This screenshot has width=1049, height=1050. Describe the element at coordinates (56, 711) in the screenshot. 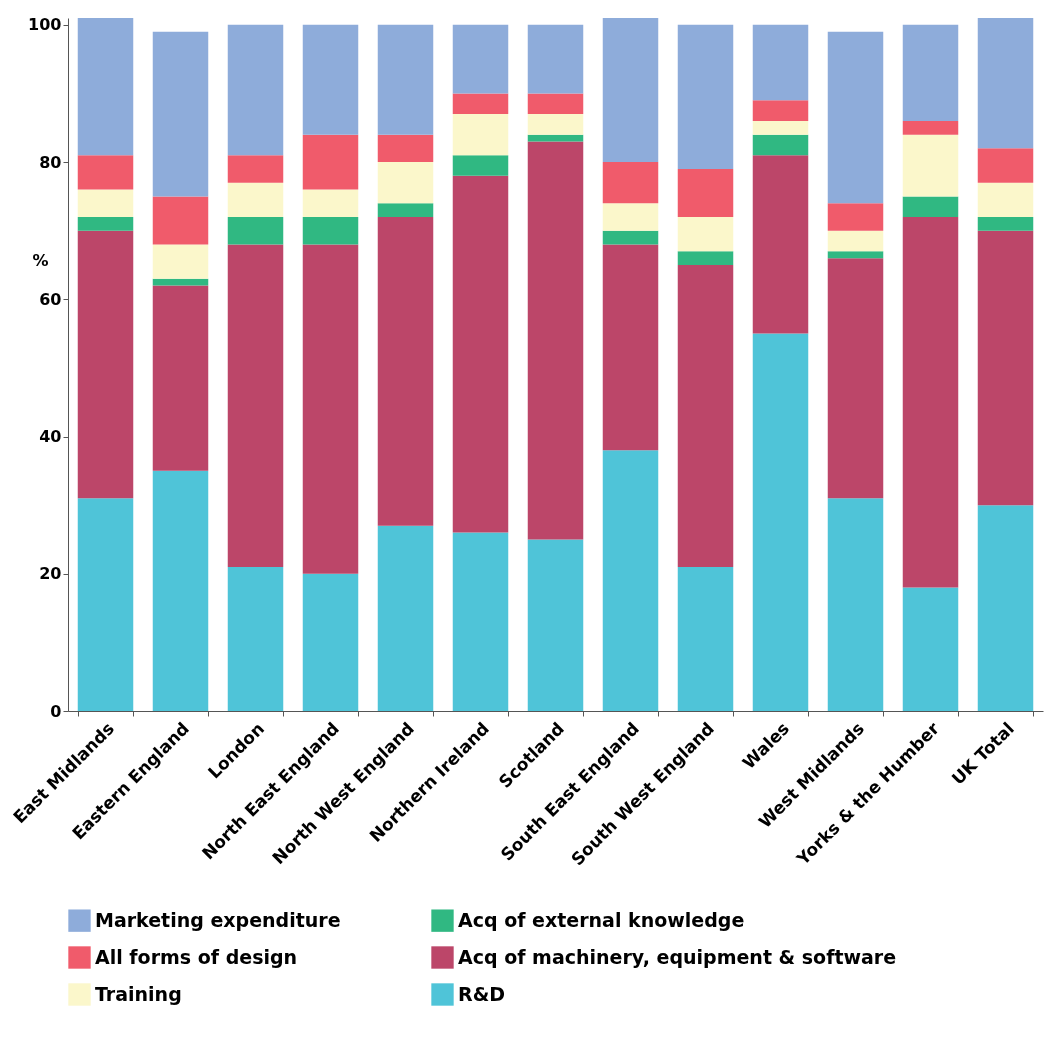

I see `y-tick-label: 0` at that location.